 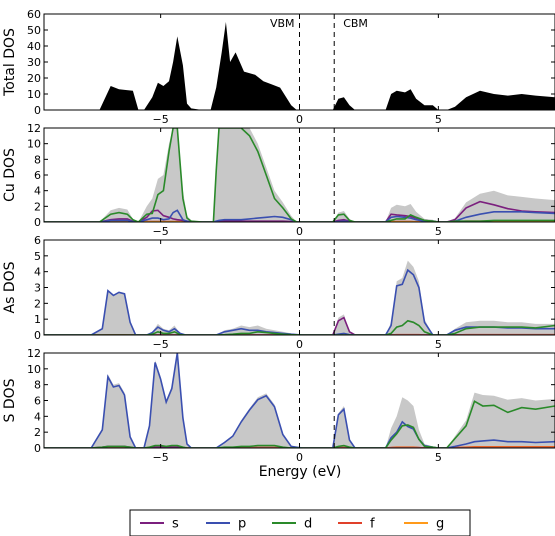 I want to click on total-ytick-label: 0, so click(x=37, y=110).